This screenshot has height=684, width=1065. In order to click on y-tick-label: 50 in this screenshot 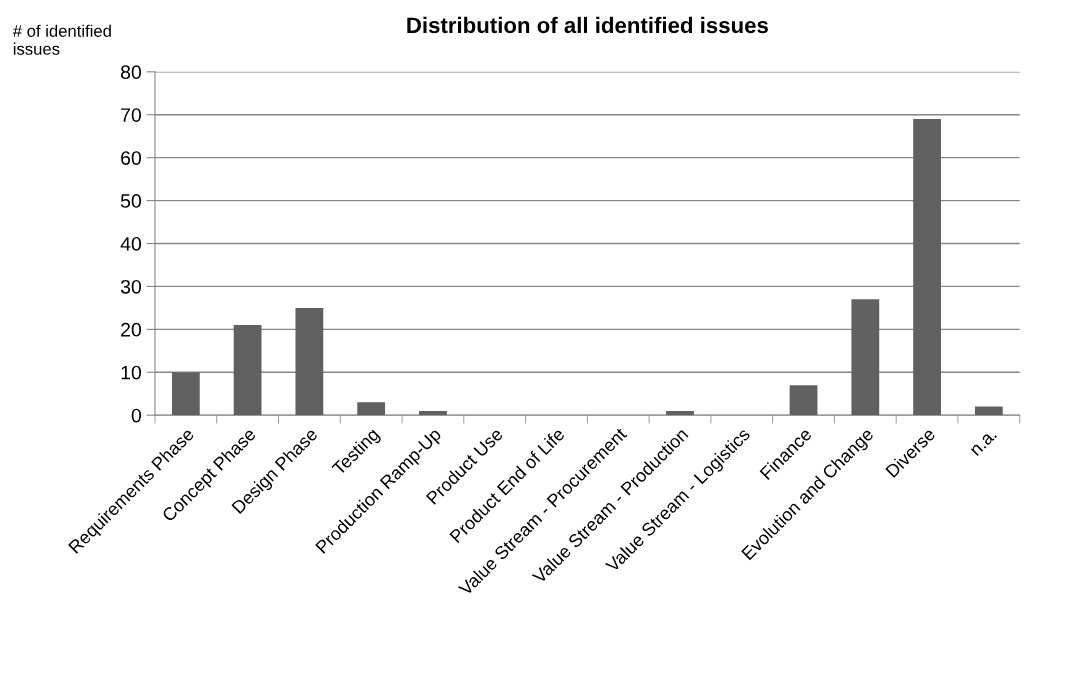, I will do `click(130, 201)`.